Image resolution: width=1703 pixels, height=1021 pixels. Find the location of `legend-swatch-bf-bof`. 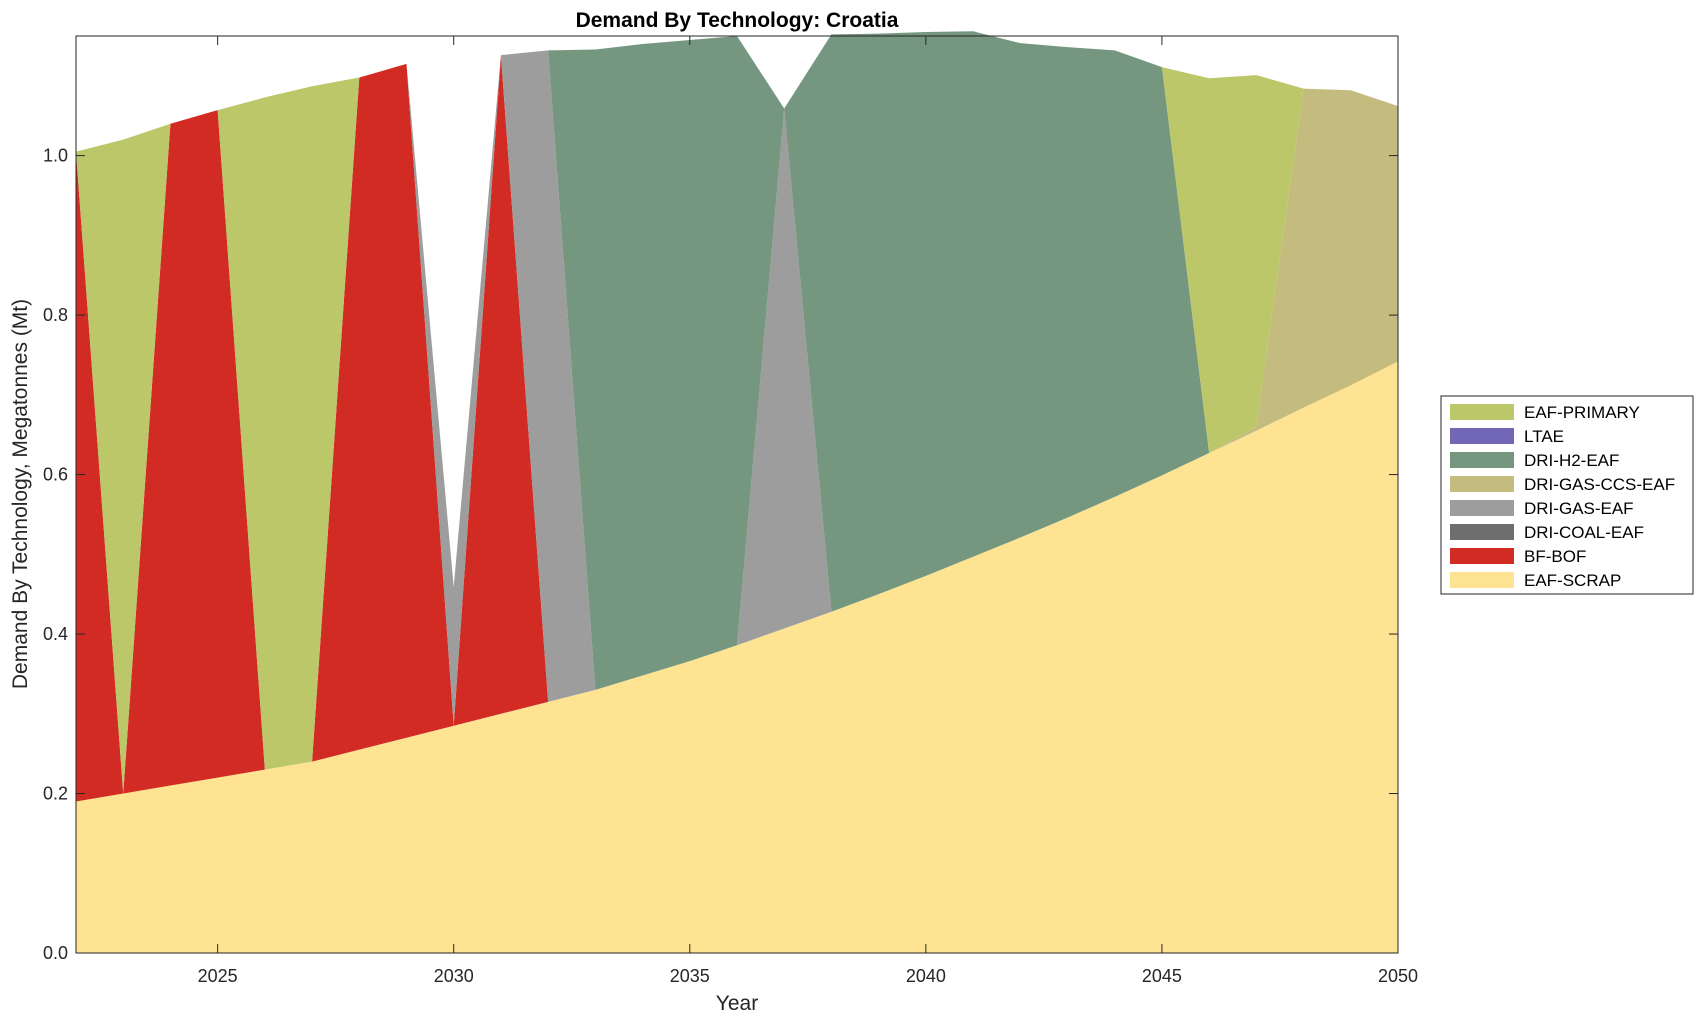

legend-swatch-bf-bof is located at coordinates (1482, 556).